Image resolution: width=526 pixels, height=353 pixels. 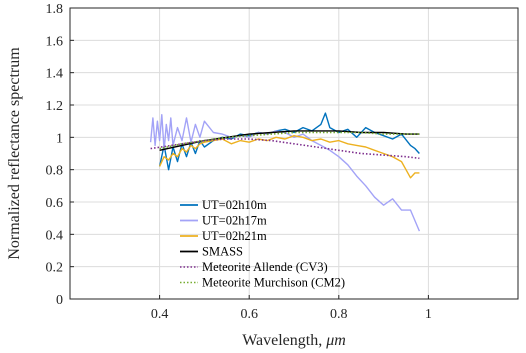 I want to click on y-tick-label: 1.6, so click(x=55, y=41).